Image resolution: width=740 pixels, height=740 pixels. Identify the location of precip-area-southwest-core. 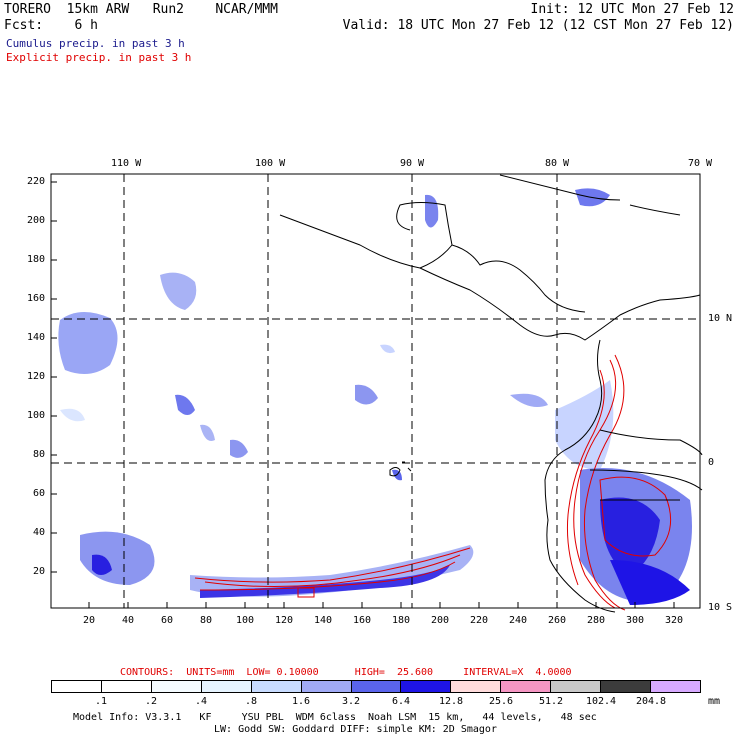
(102, 564).